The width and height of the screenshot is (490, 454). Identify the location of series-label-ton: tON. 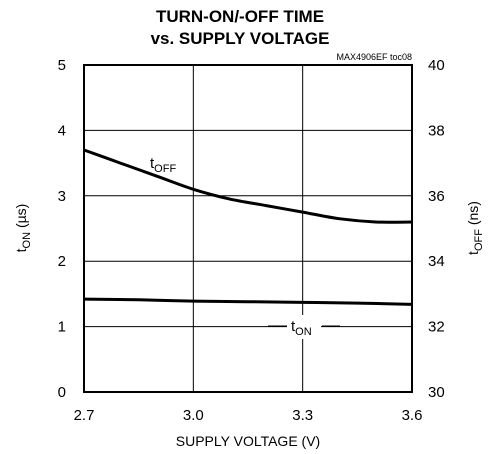
(301, 328).